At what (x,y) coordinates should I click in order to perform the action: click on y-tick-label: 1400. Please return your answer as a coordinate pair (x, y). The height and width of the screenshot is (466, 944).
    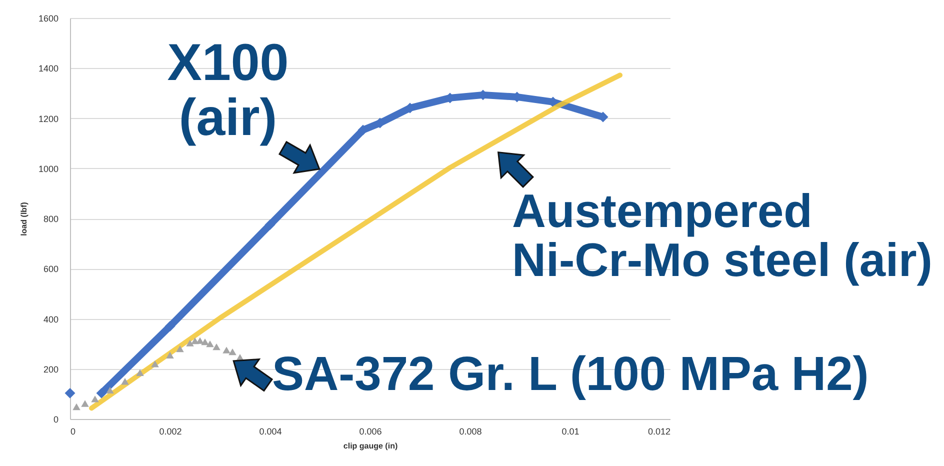
    Looking at the image, I should click on (48, 69).